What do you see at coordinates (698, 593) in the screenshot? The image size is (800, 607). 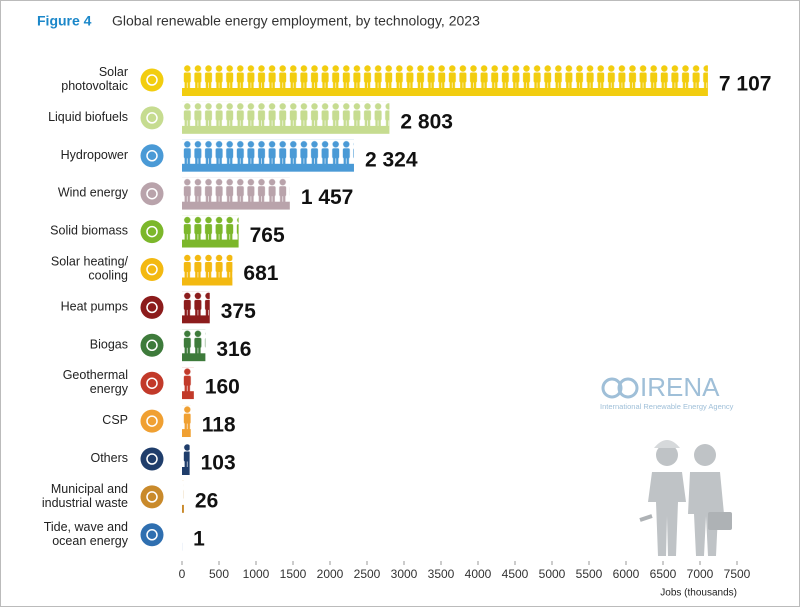 I see `x-axis-label: Jobs (thousands)` at bounding box center [698, 593].